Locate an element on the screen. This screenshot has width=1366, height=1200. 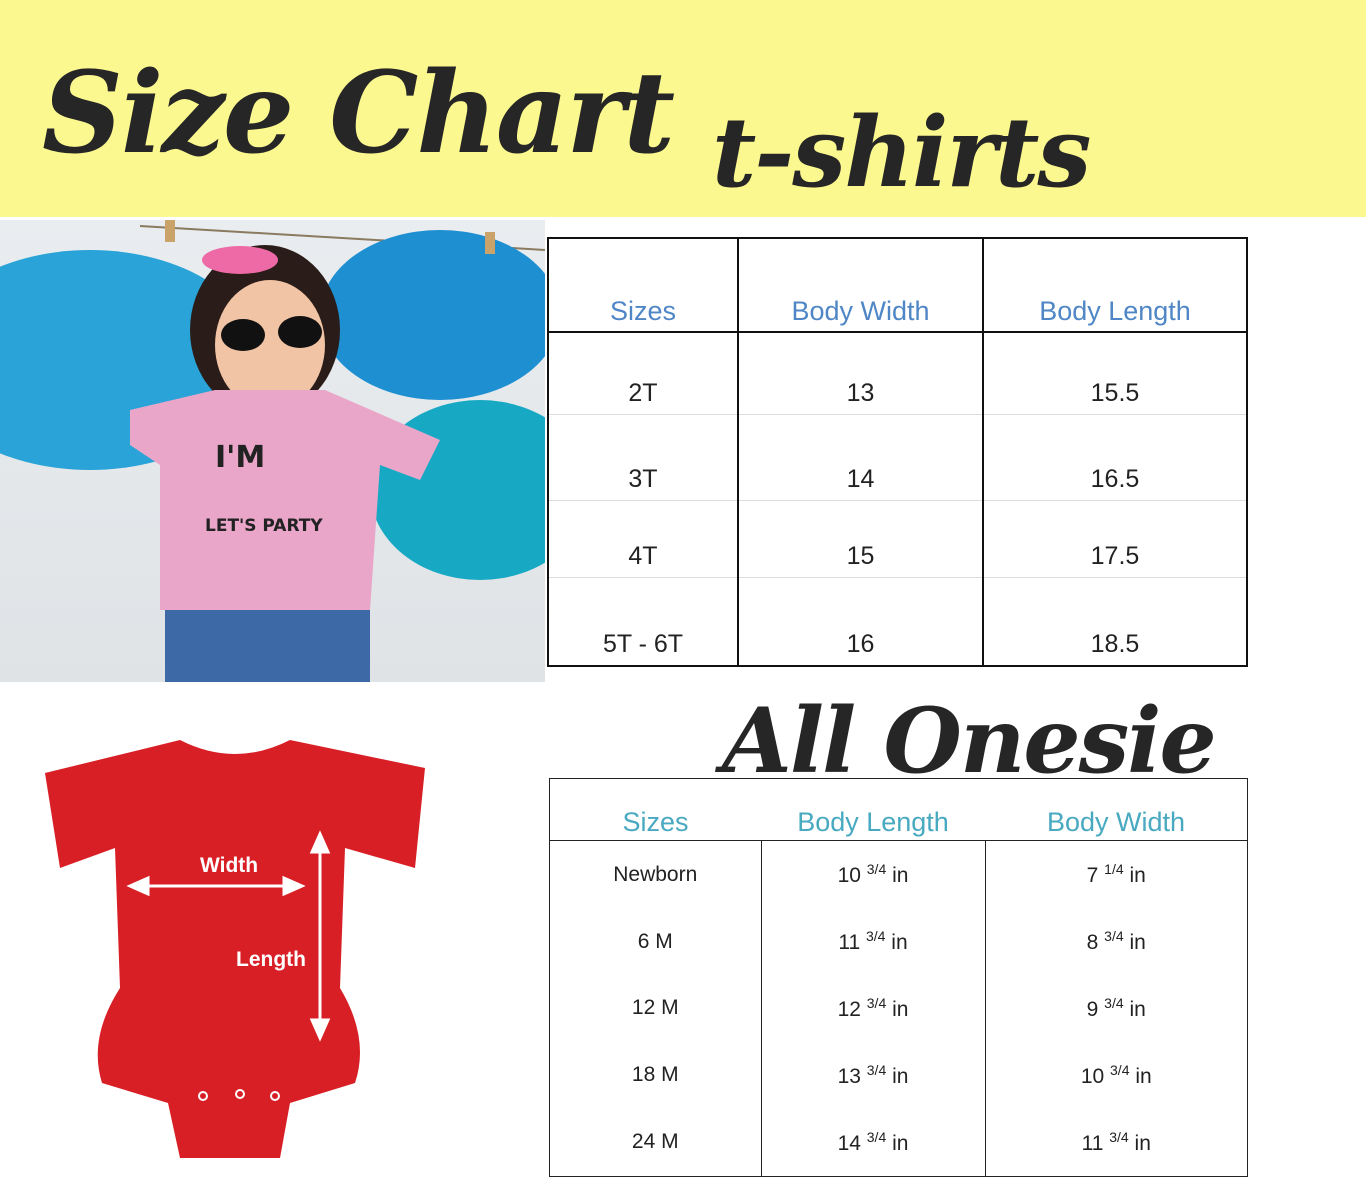
cell-length: 10 3/4 in is located at coordinates (872, 874).